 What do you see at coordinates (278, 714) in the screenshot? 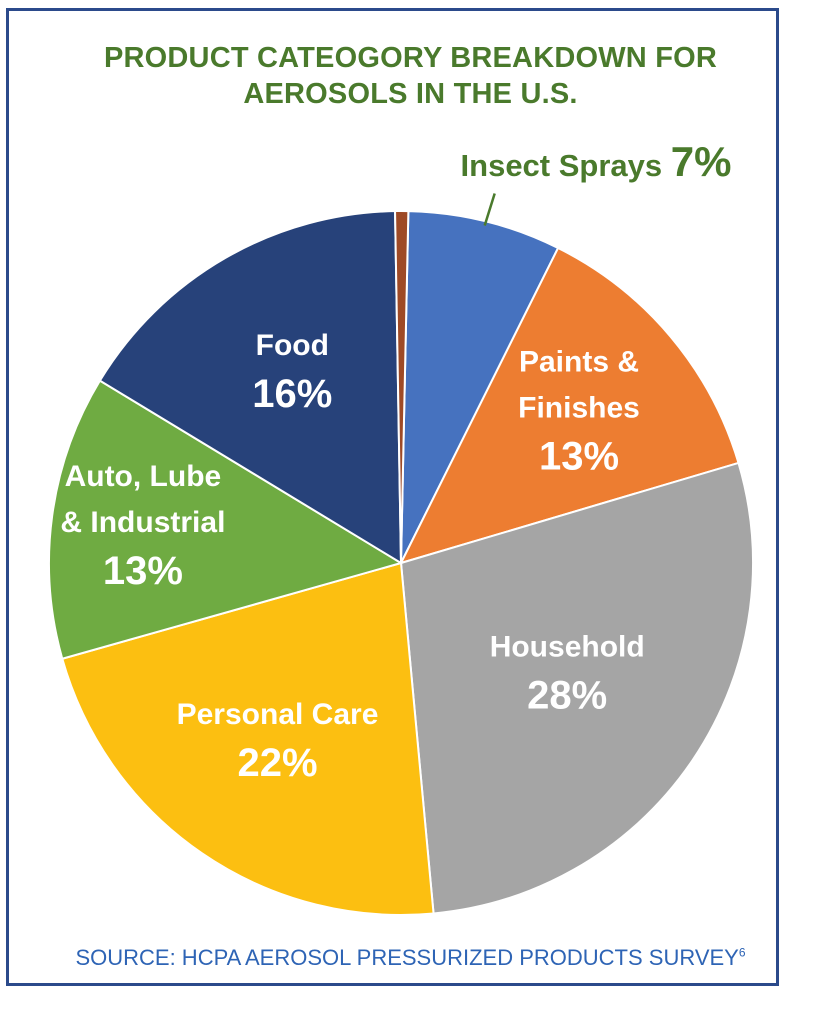
I see `slice-label-personal-care-line-1: Personal Care` at bounding box center [278, 714].